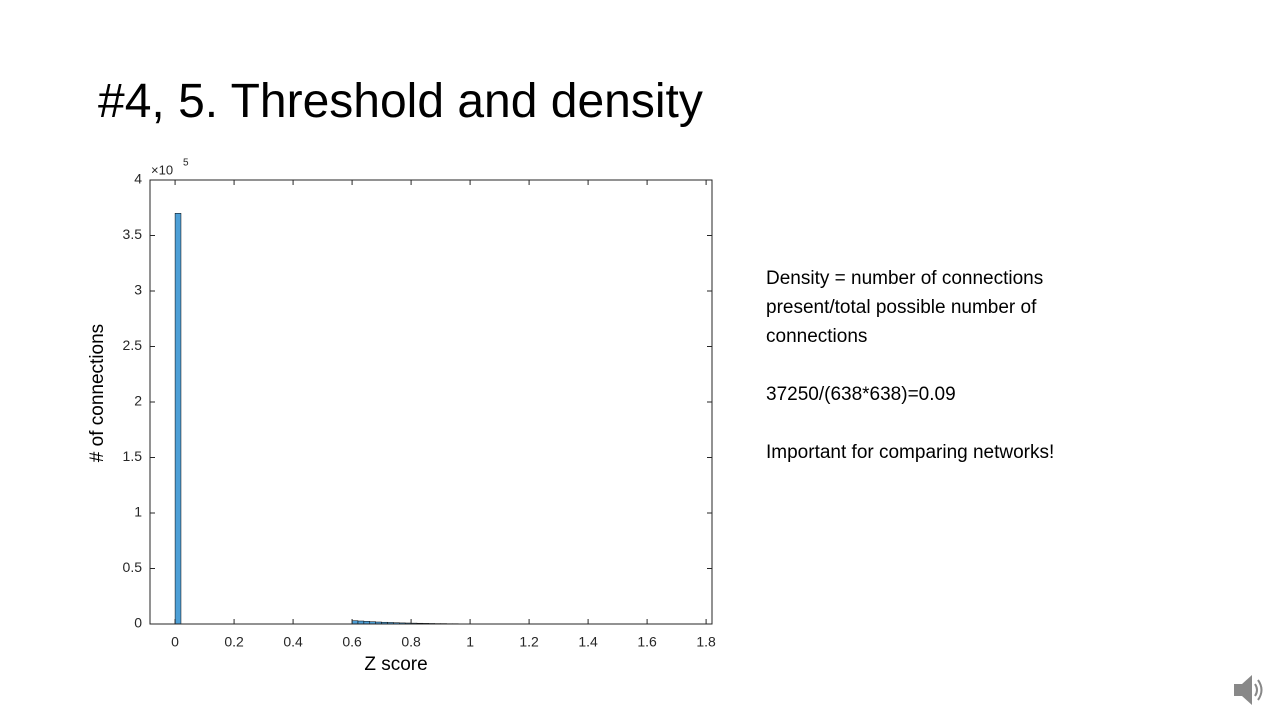  Describe the element at coordinates (97, 393) in the screenshot. I see `y-axis-label: # of connections` at that location.